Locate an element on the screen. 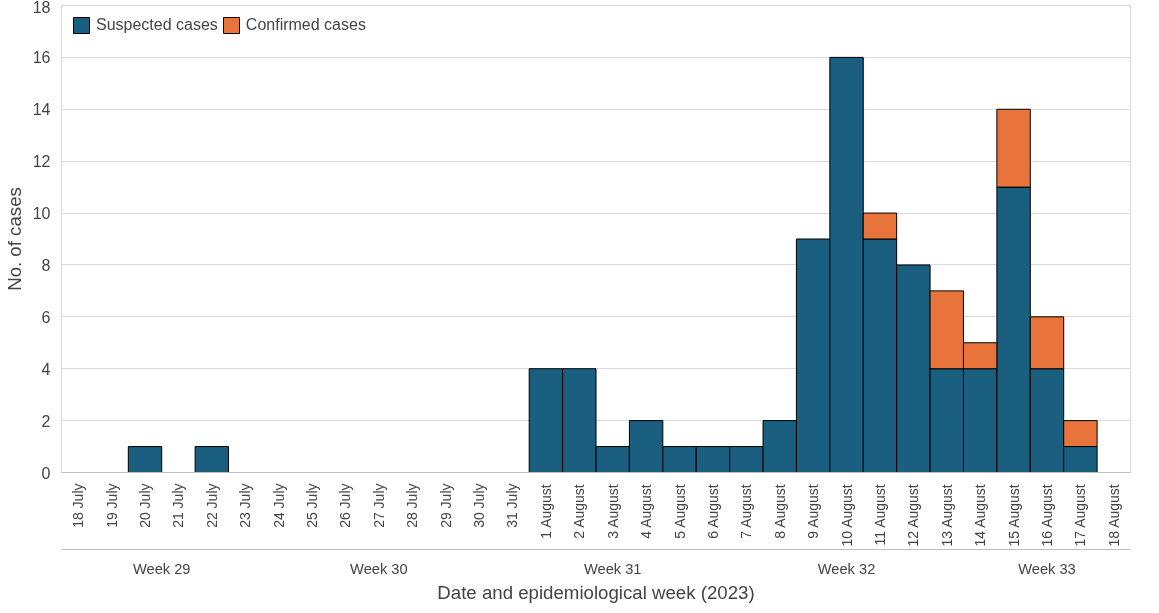  x-tick-label: 12 August is located at coordinates (913, 515).